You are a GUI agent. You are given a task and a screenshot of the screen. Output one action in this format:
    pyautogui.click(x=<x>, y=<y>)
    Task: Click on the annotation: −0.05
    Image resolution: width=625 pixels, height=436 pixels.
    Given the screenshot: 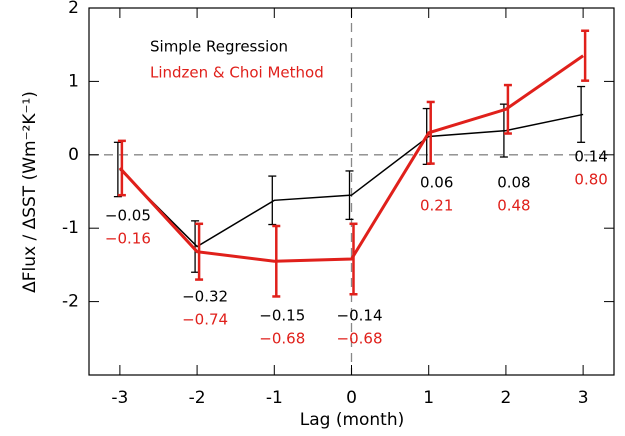 What is the action you would take?
    pyautogui.click(x=128, y=216)
    